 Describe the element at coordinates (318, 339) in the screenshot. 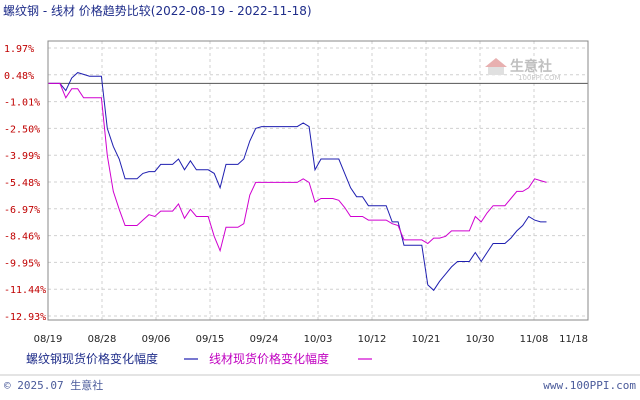

I see `x-tick-label: 10/03` at that location.